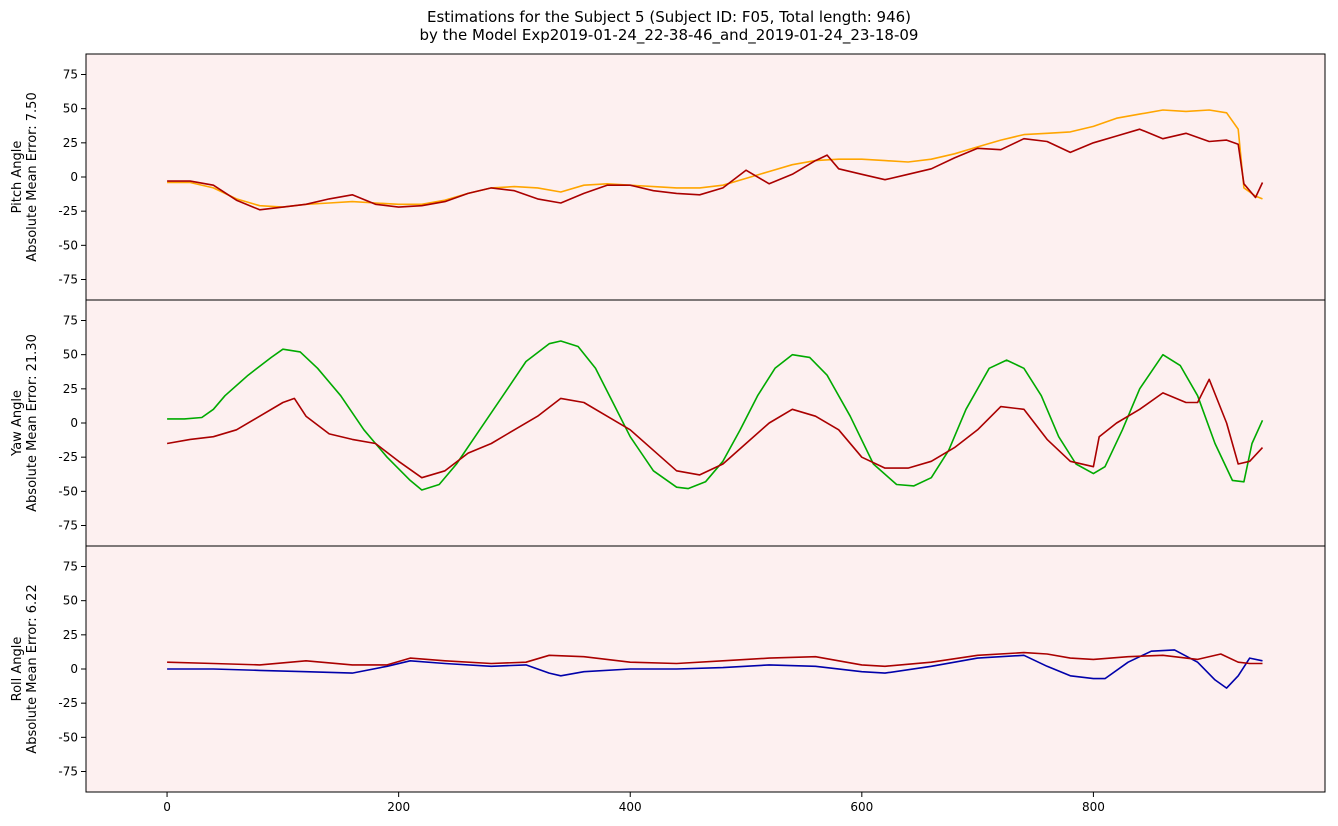 The height and width of the screenshot is (826, 1338). What do you see at coordinates (68, 211) in the screenshot?
I see `pitch-ytick-label-4: -25` at bounding box center [68, 211].